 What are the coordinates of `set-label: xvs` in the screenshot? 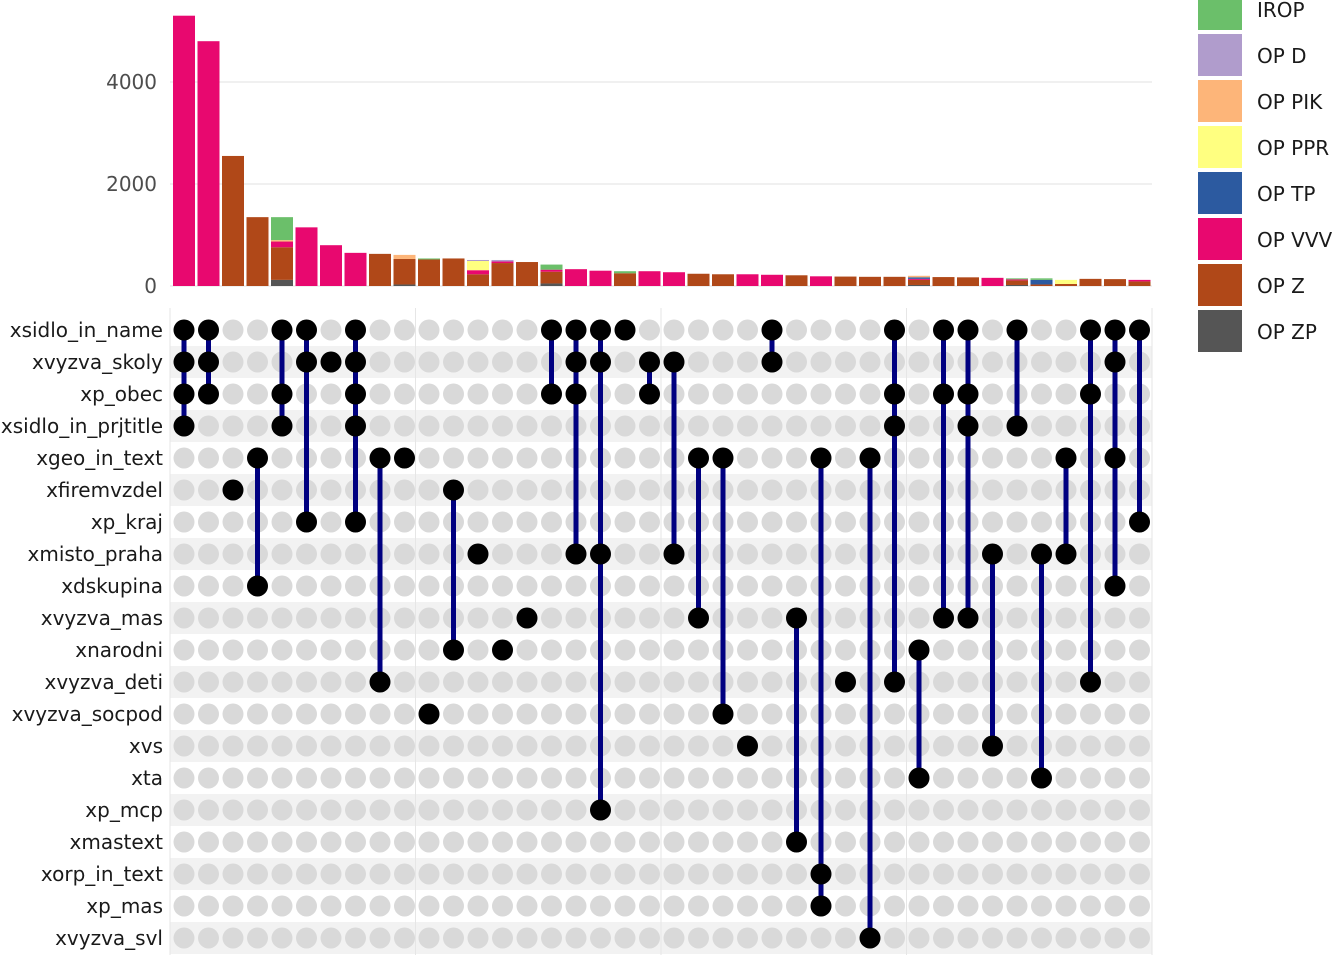 It's located at (146, 746).